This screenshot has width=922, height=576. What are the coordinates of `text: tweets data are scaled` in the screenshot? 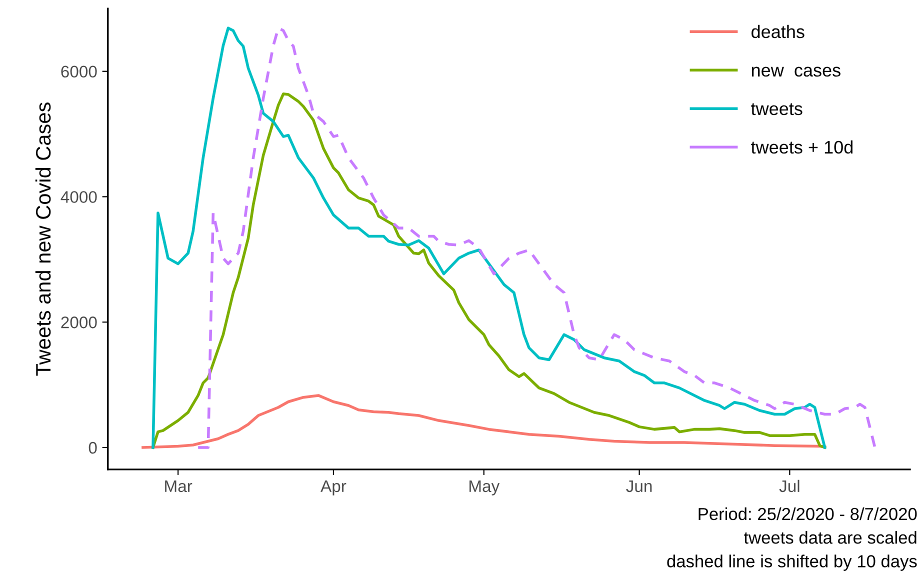 It's located at (830, 537).